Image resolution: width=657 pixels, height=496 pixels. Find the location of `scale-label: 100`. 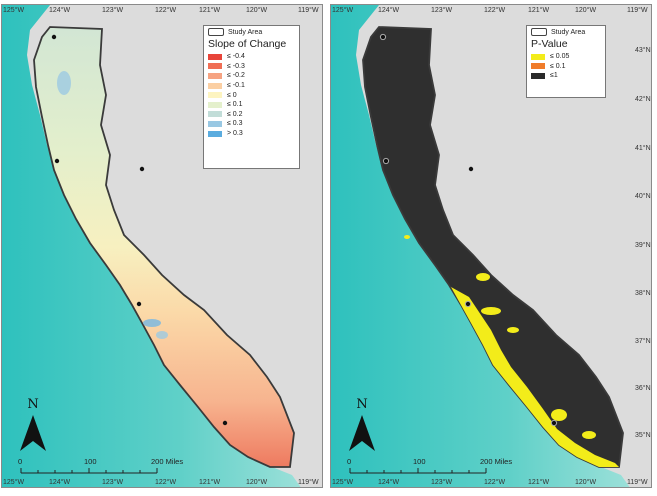

scale-label: 100 is located at coordinates (90, 461).